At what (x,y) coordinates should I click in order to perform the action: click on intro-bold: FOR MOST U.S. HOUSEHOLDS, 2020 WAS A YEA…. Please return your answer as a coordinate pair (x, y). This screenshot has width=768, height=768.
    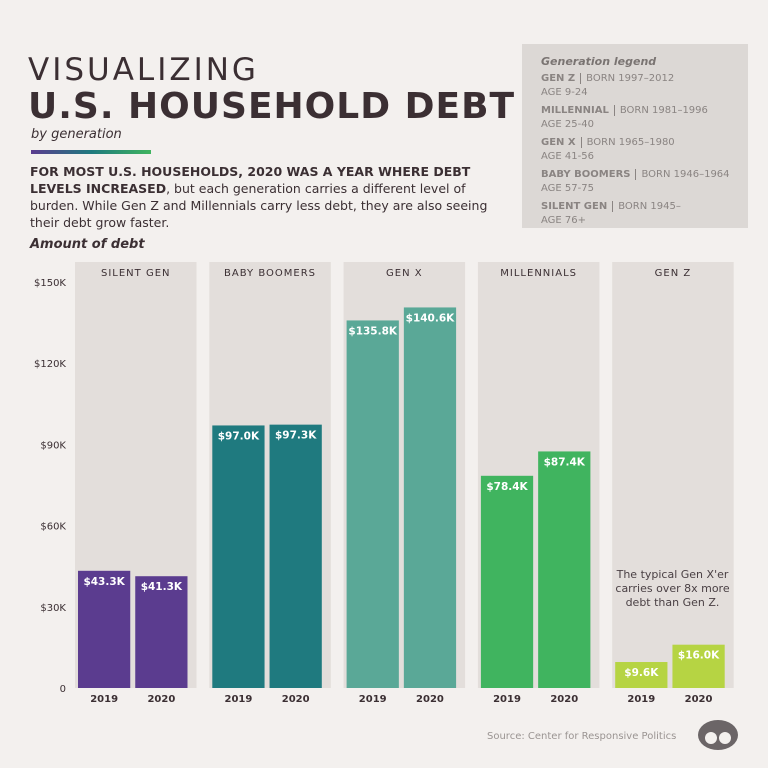
    Looking at the image, I should click on (250, 180).